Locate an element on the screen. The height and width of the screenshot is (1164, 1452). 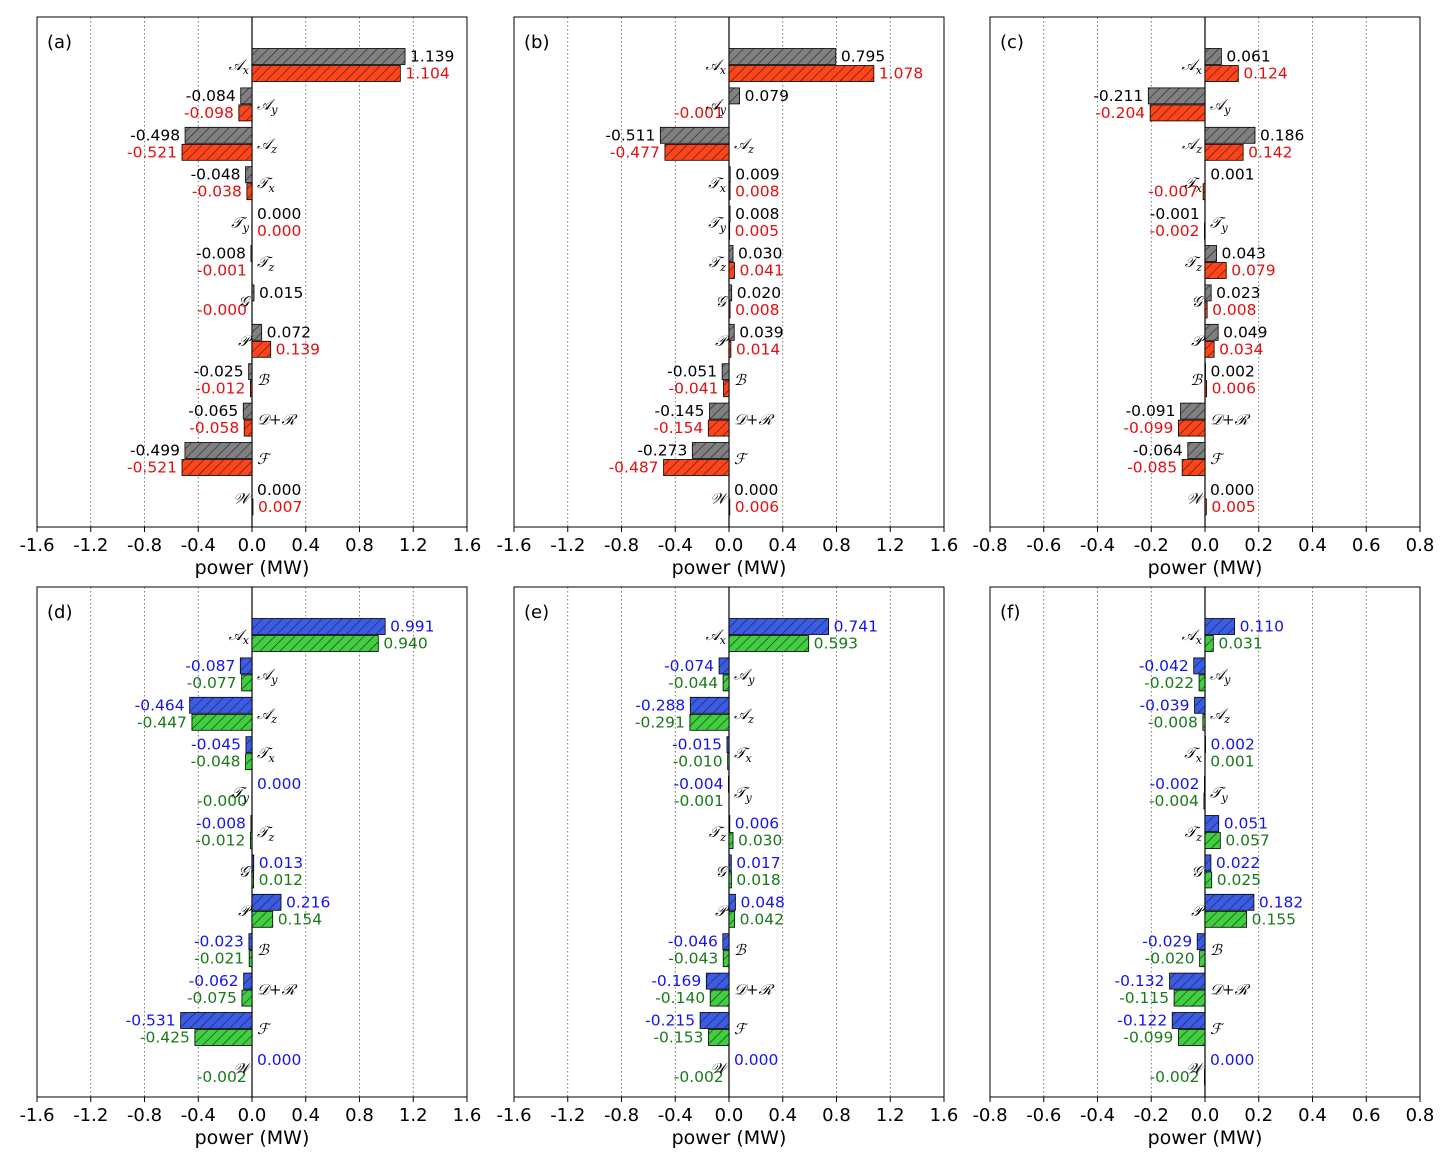
value-label: 1.104 is located at coordinates (427, 74).